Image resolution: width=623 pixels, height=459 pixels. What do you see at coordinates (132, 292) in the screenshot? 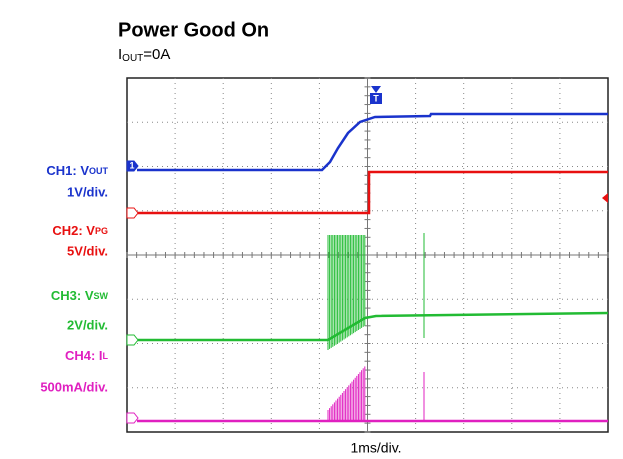
I see `channel-markers: 1 2 3 4` at bounding box center [132, 292].